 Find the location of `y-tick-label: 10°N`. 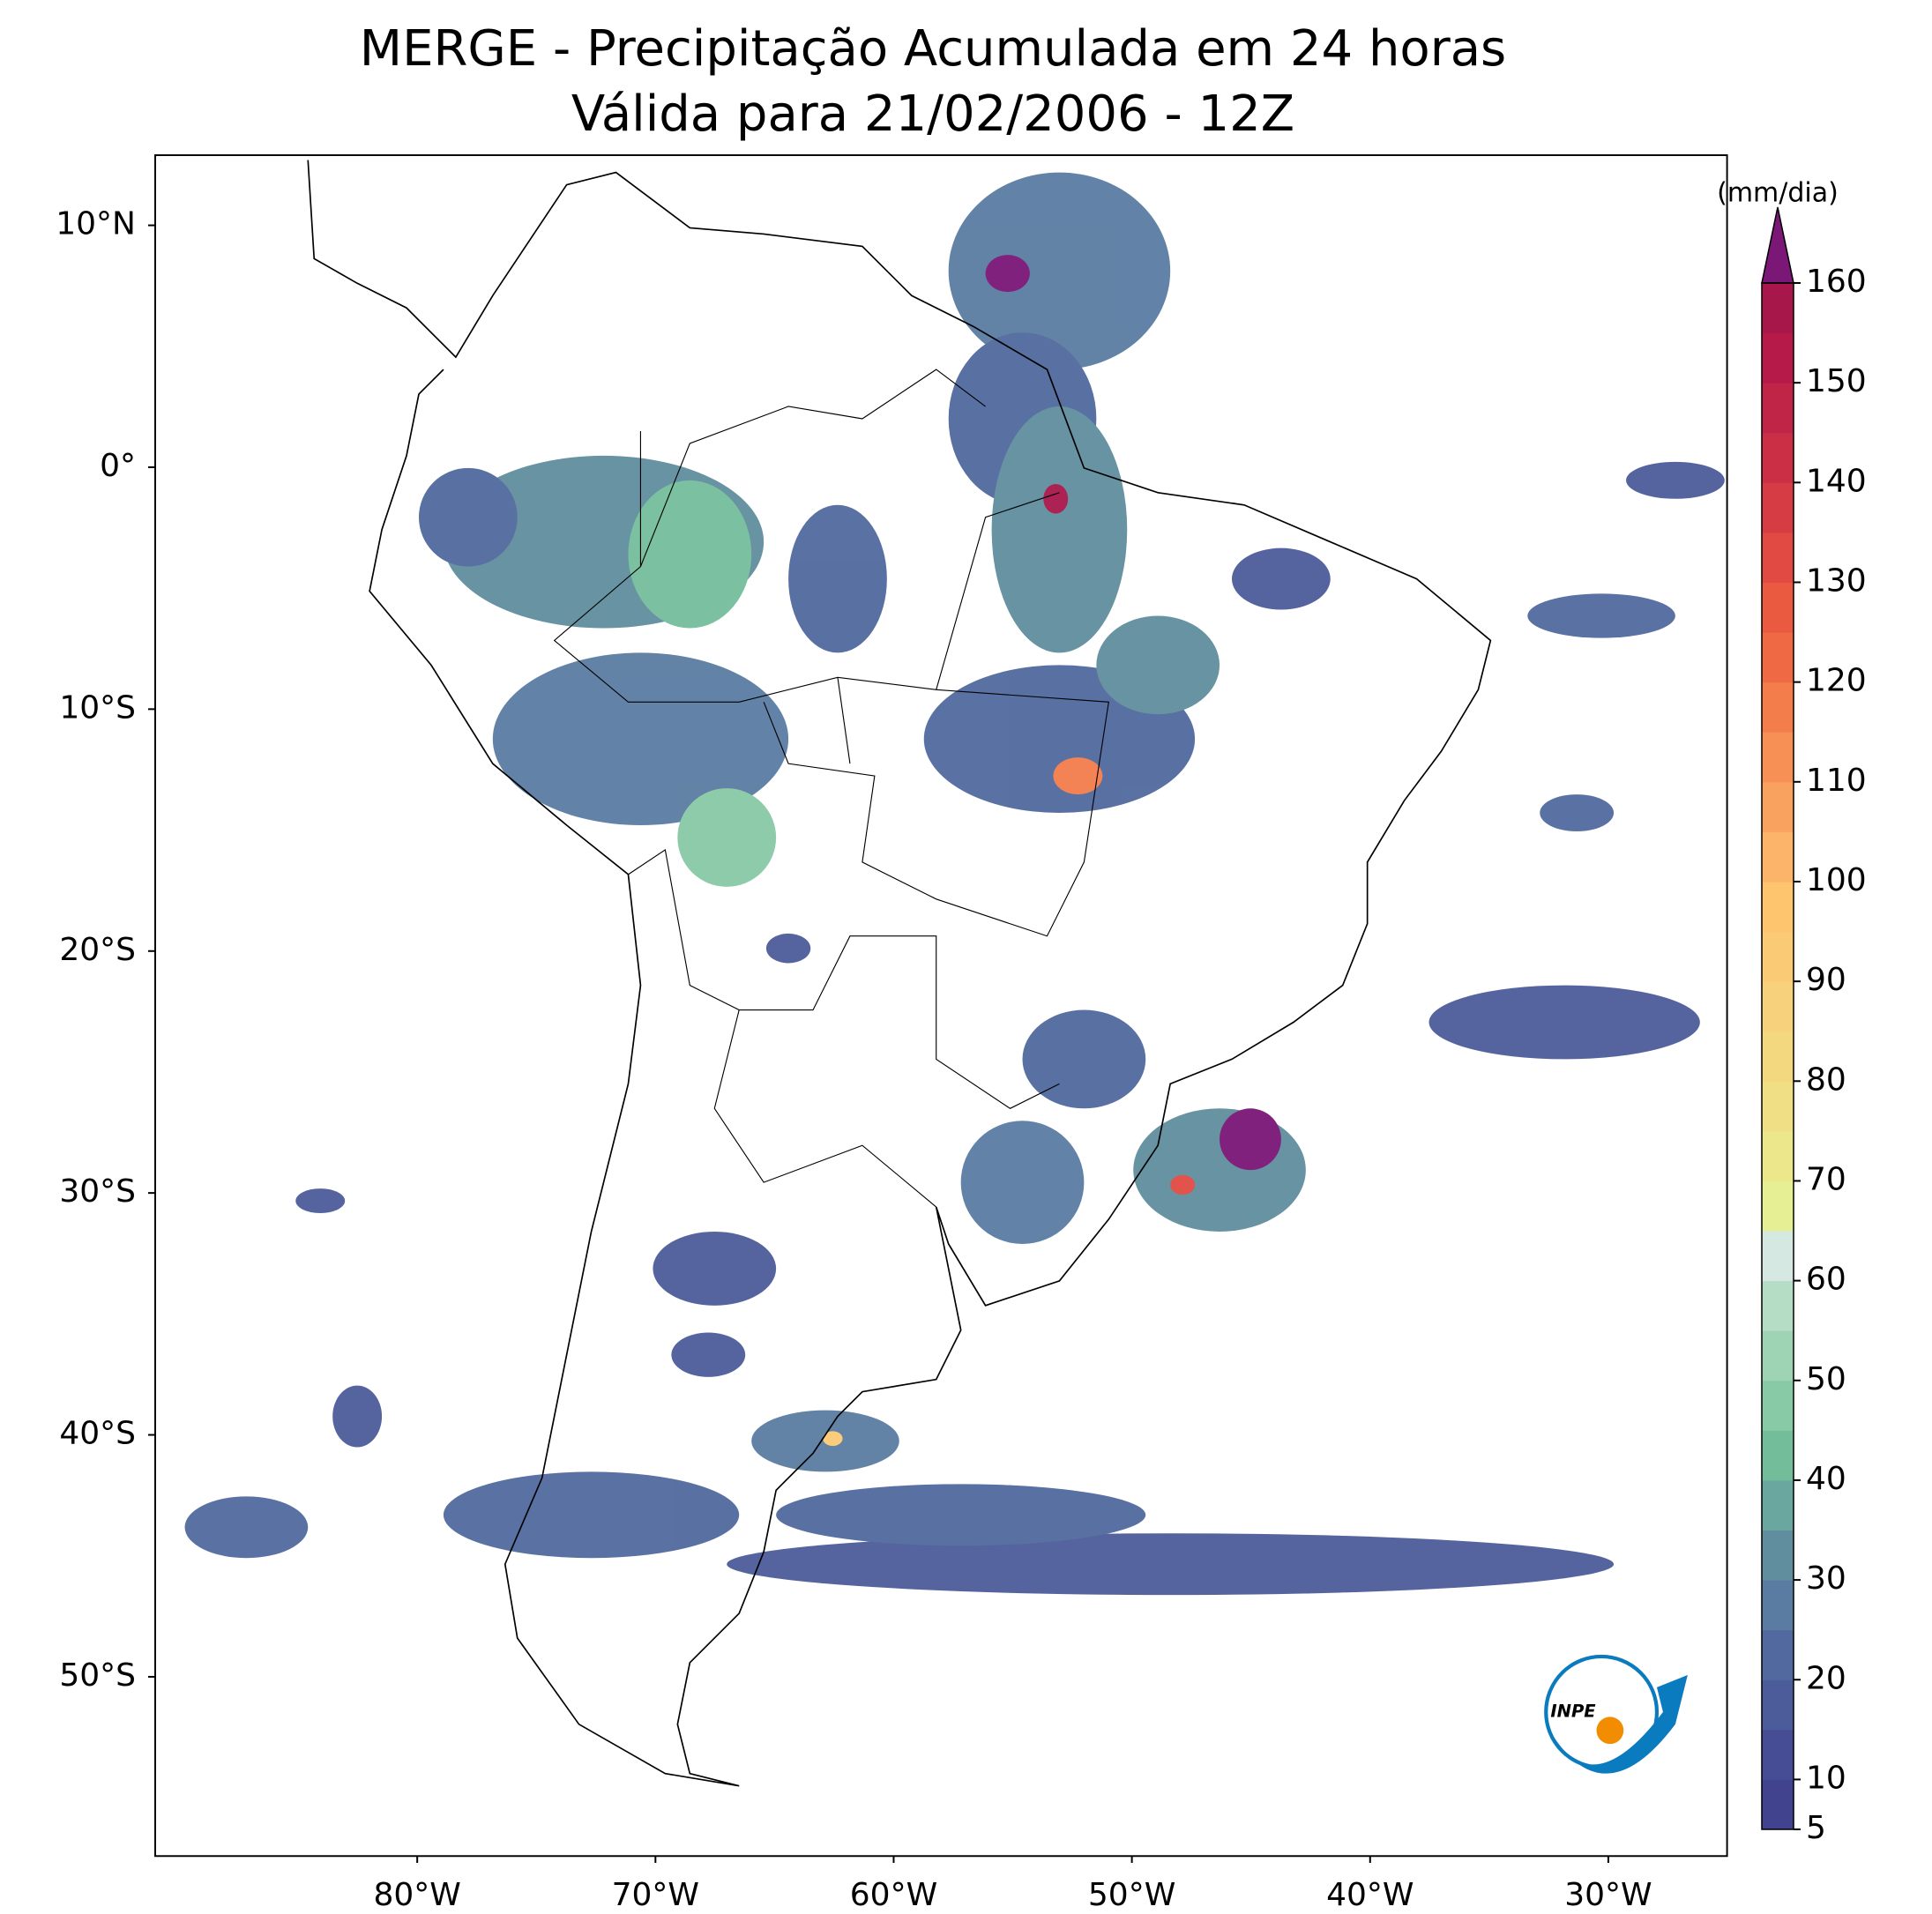

y-tick-label: 10°N is located at coordinates (96, 224).